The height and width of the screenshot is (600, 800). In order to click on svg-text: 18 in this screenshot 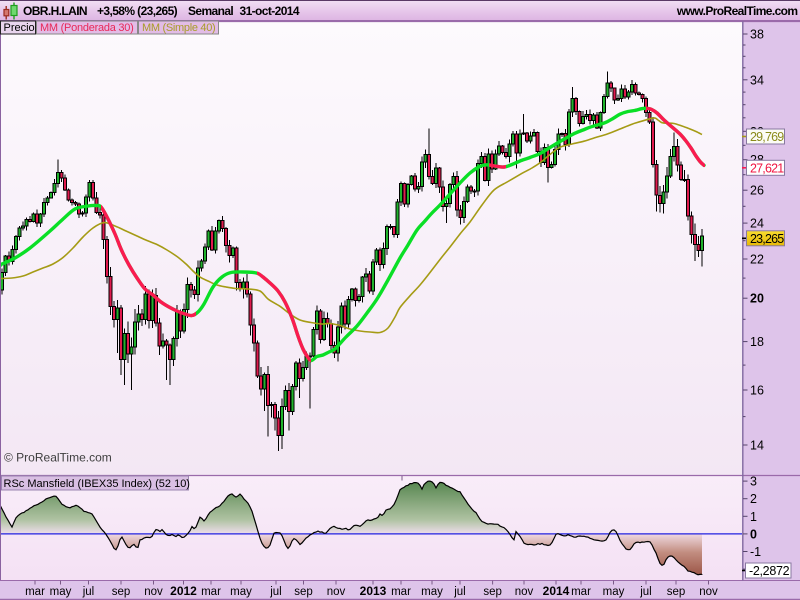, I will do `click(757, 342)`.